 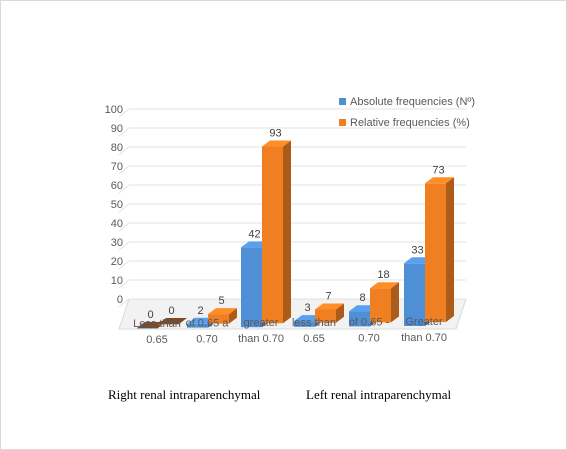 I want to click on x-tick-label: of 0.65 a 0.70, so click(x=208, y=332).